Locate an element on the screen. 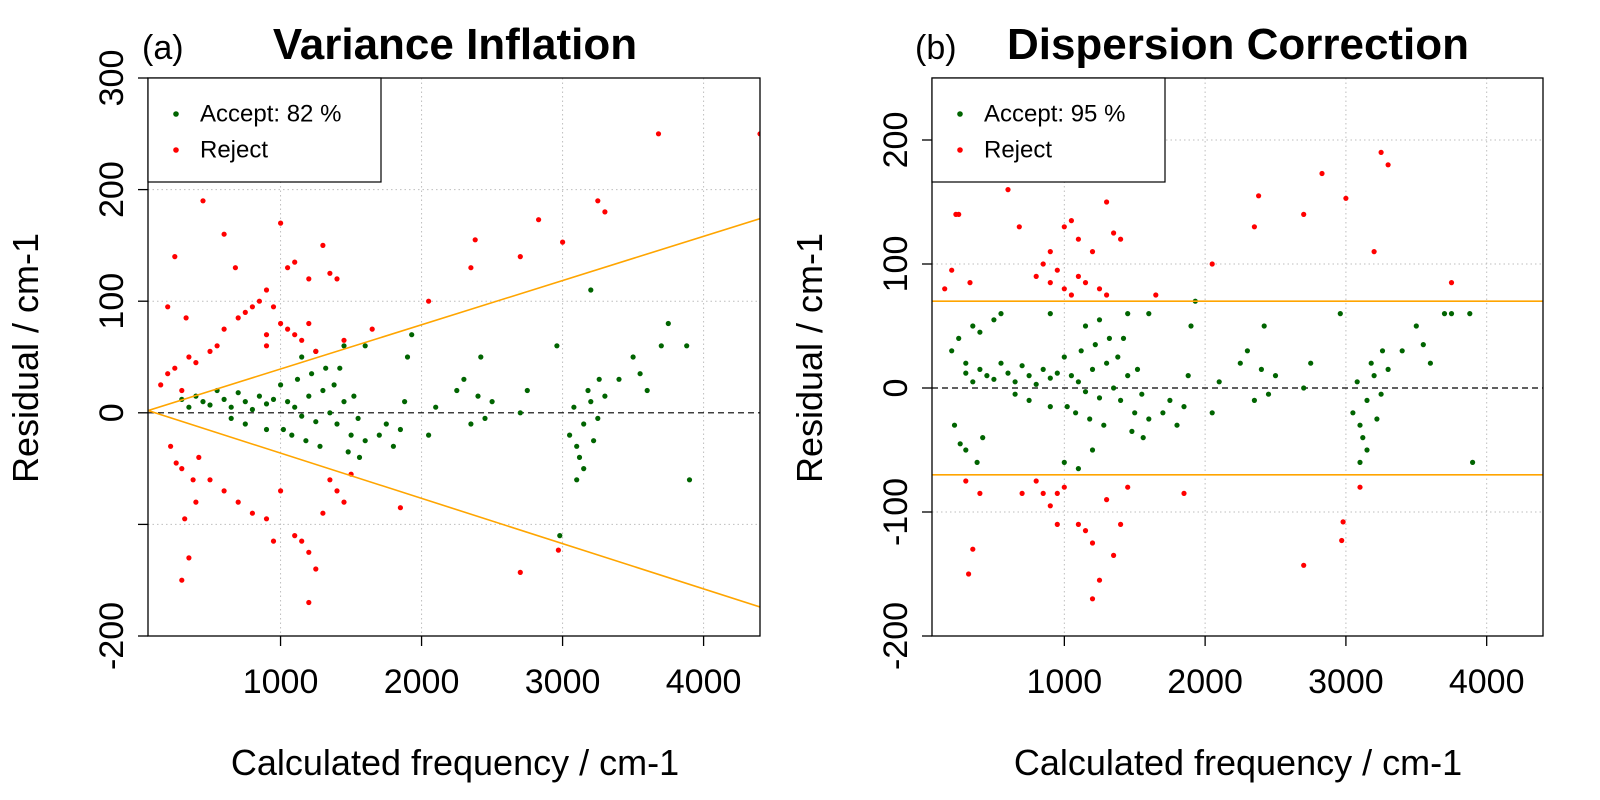 The image size is (1600, 800). panel-a-x-axis-label: Calculated frequency / cm-1 is located at coordinates (455, 762).